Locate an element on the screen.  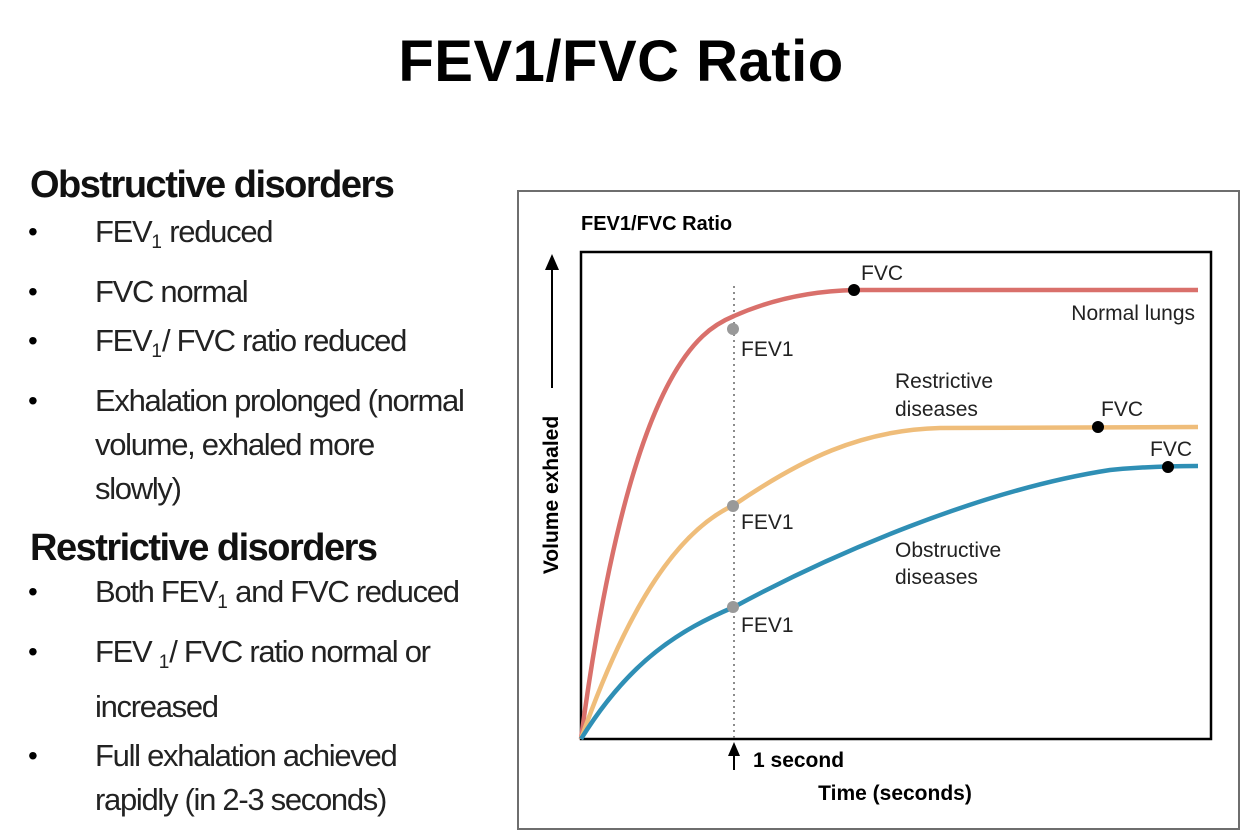
restrictive-item-both: Both FEV1 and FVC reduced is located at coordinates (261, 597).